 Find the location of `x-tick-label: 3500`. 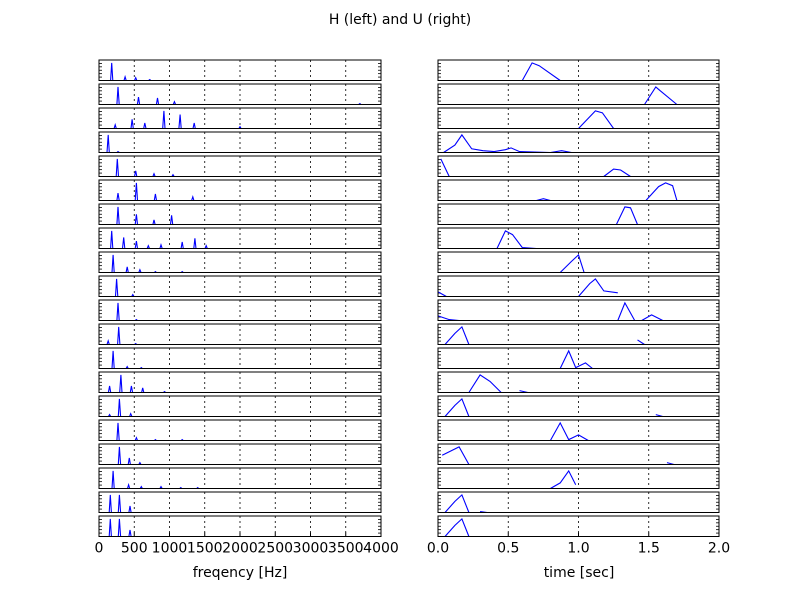

x-tick-label: 3500 is located at coordinates (346, 549).